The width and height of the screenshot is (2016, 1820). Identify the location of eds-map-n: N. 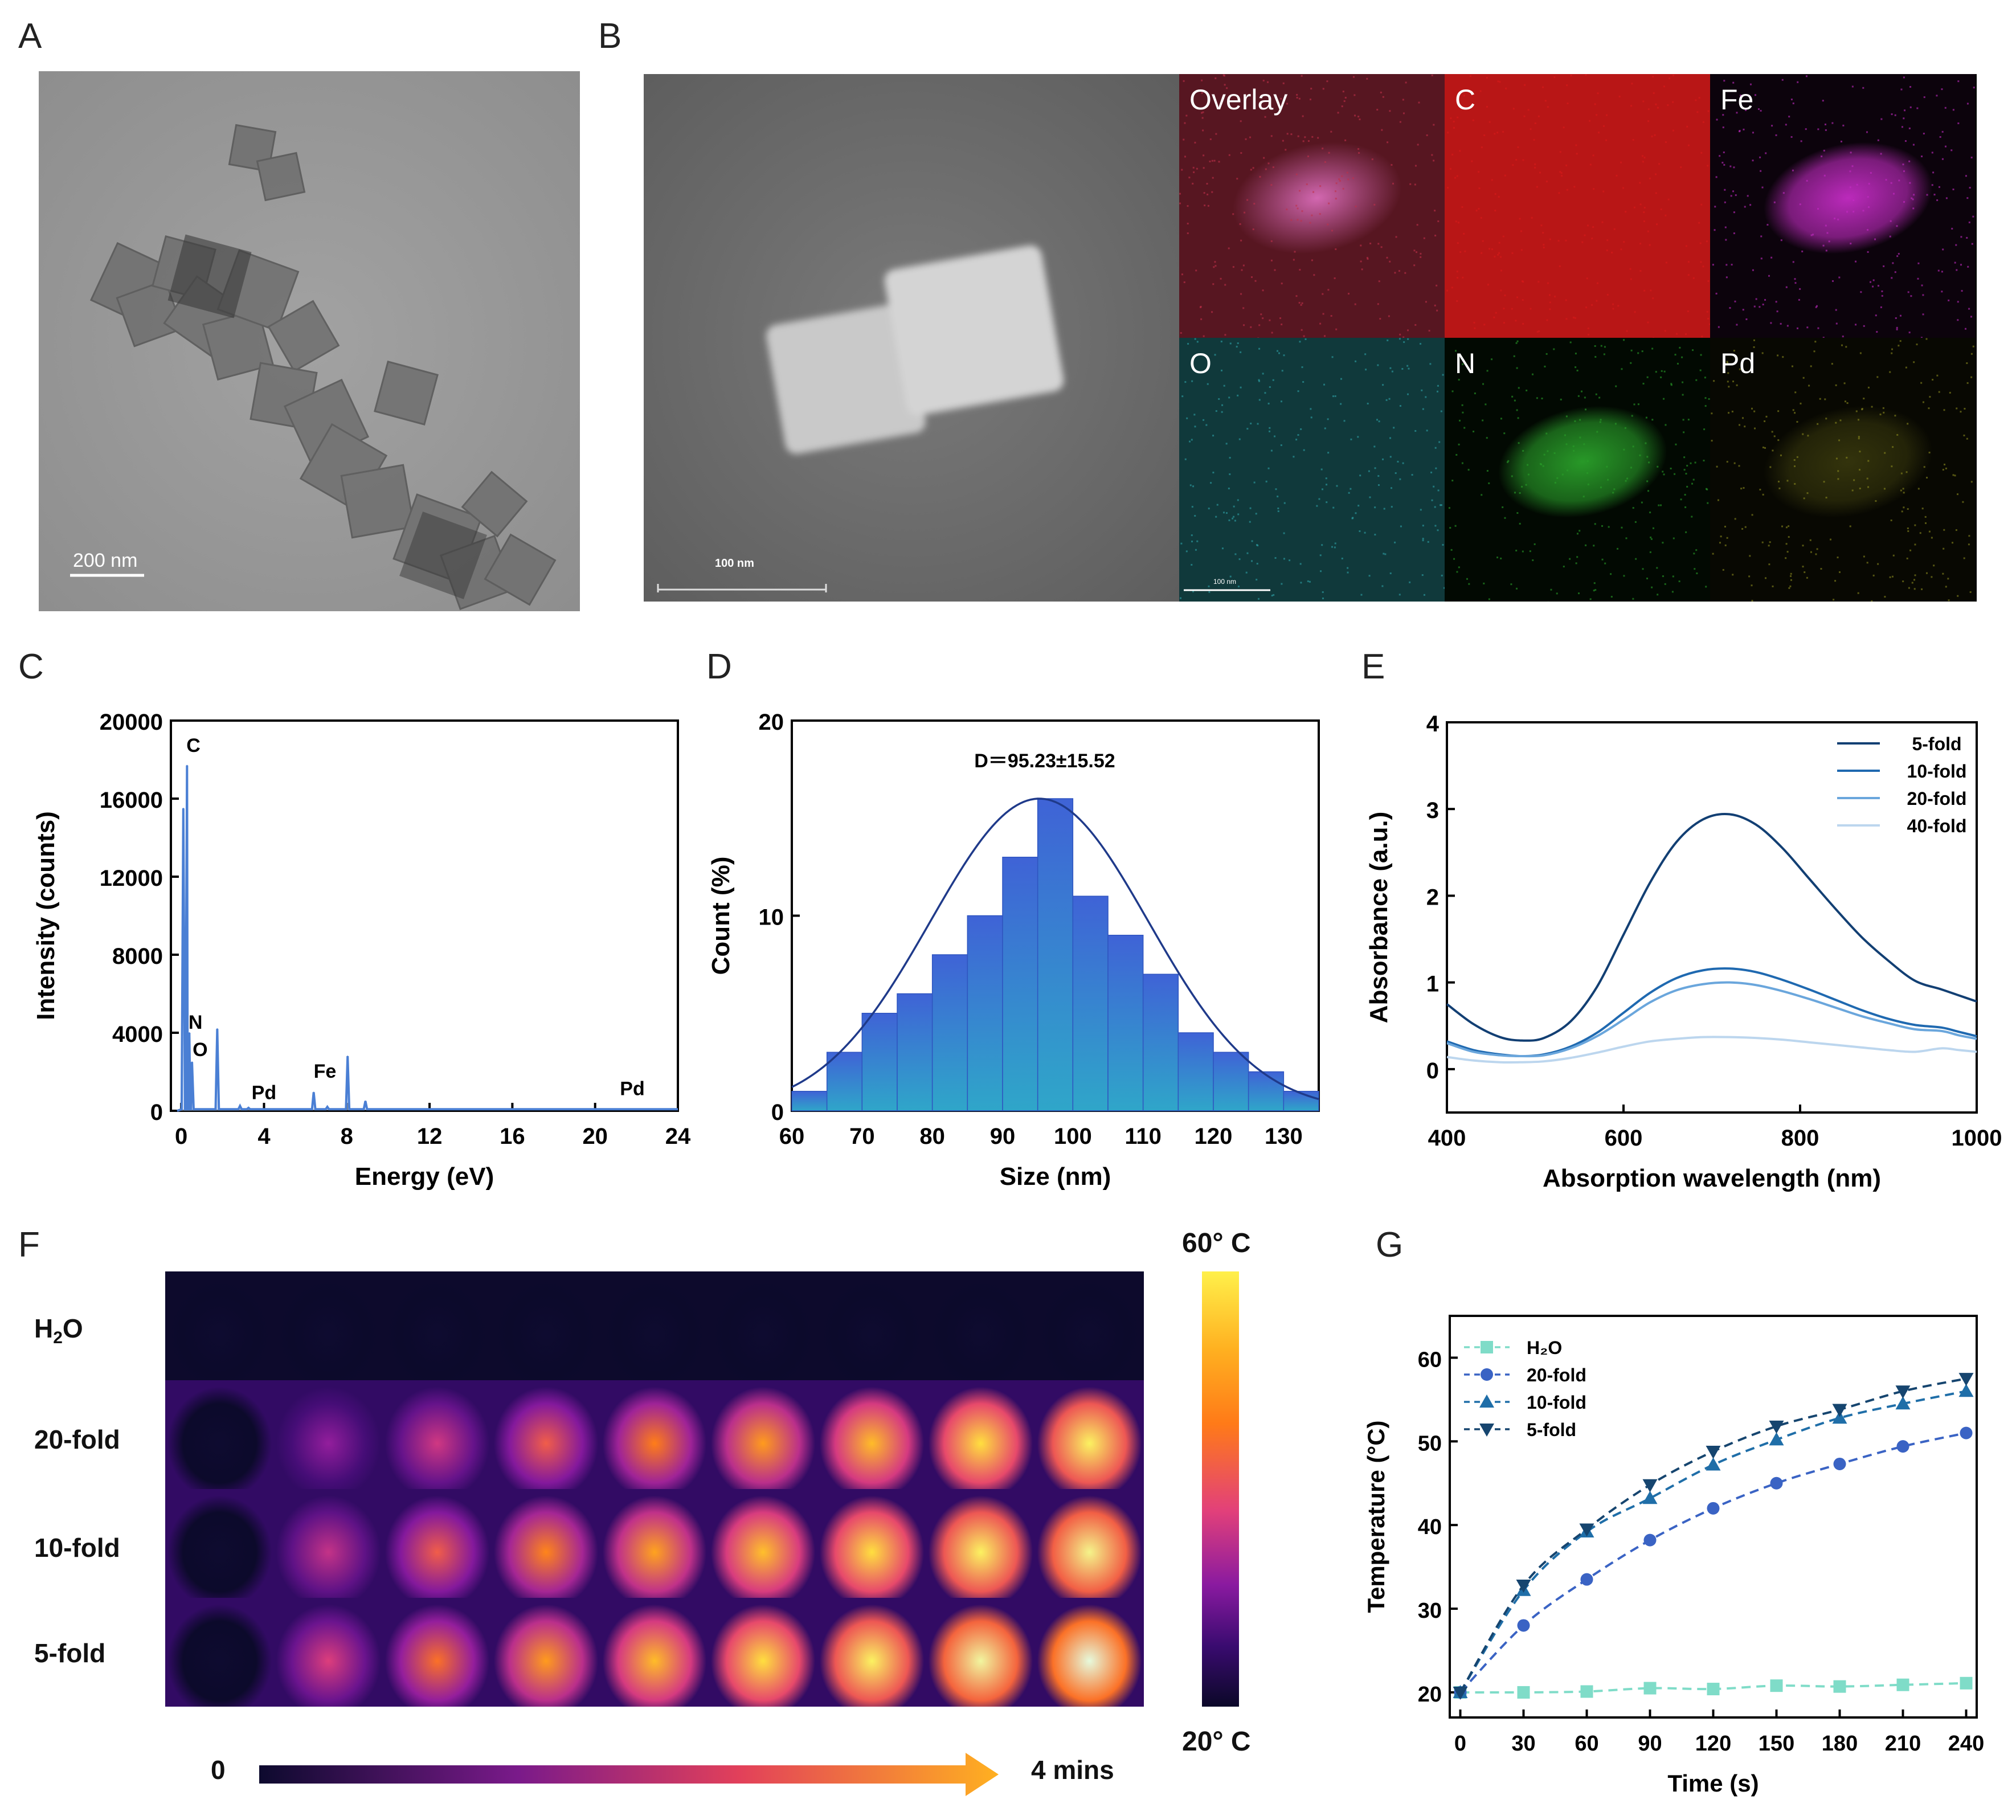
(1578, 470).